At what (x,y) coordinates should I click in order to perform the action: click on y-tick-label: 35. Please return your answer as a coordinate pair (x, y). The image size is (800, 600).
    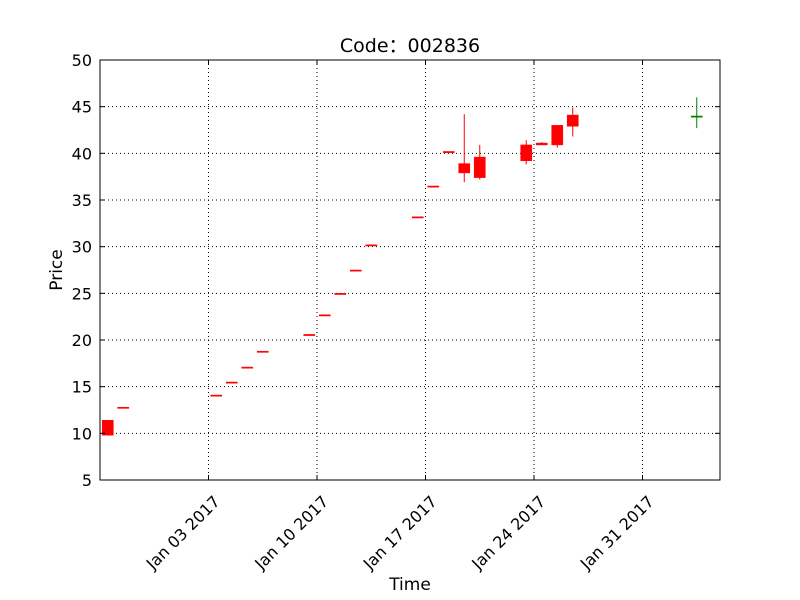
    Looking at the image, I should click on (82, 200).